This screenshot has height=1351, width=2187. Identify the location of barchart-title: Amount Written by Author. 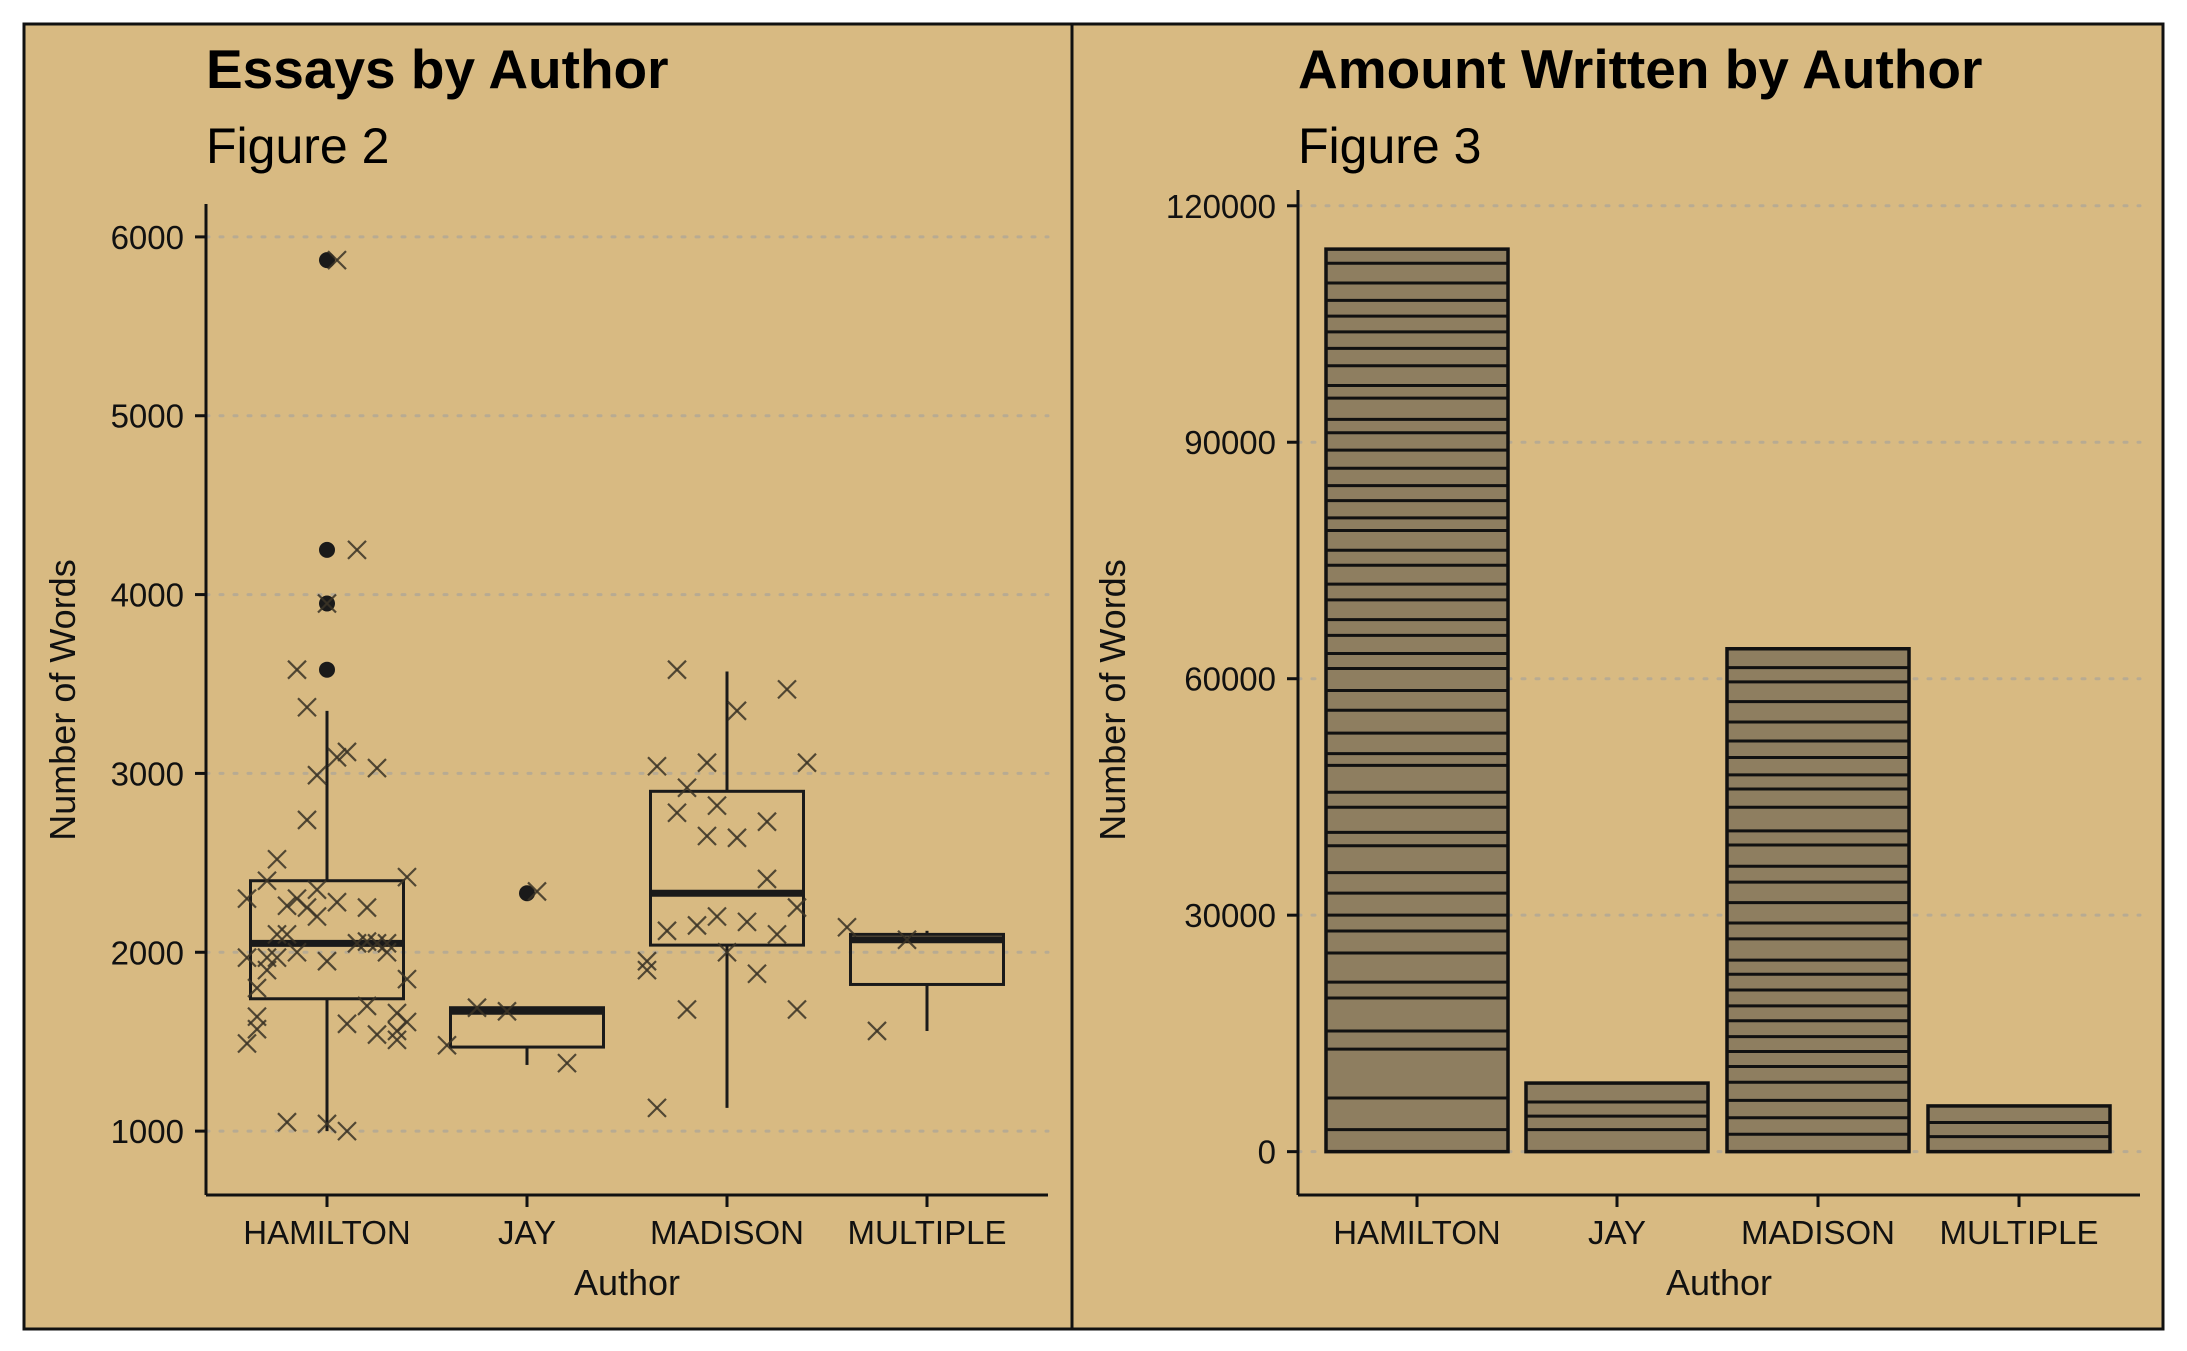
(1640, 69).